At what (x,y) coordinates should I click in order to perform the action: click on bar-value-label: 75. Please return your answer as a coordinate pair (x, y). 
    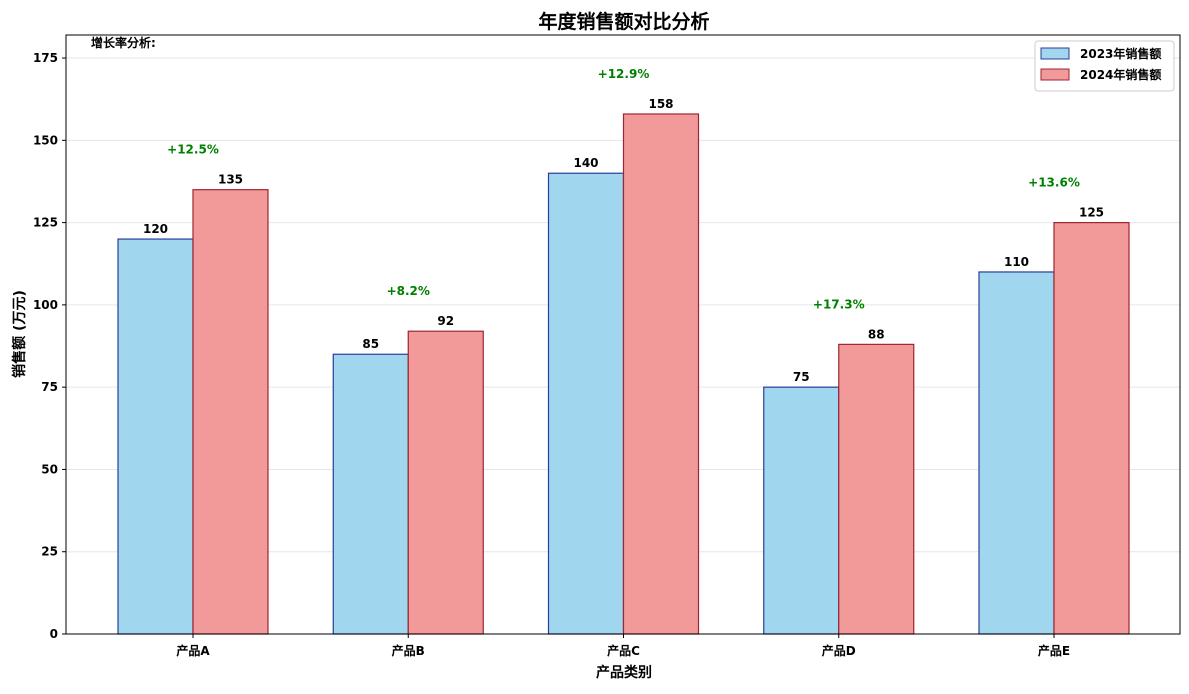
    Looking at the image, I should click on (801, 377).